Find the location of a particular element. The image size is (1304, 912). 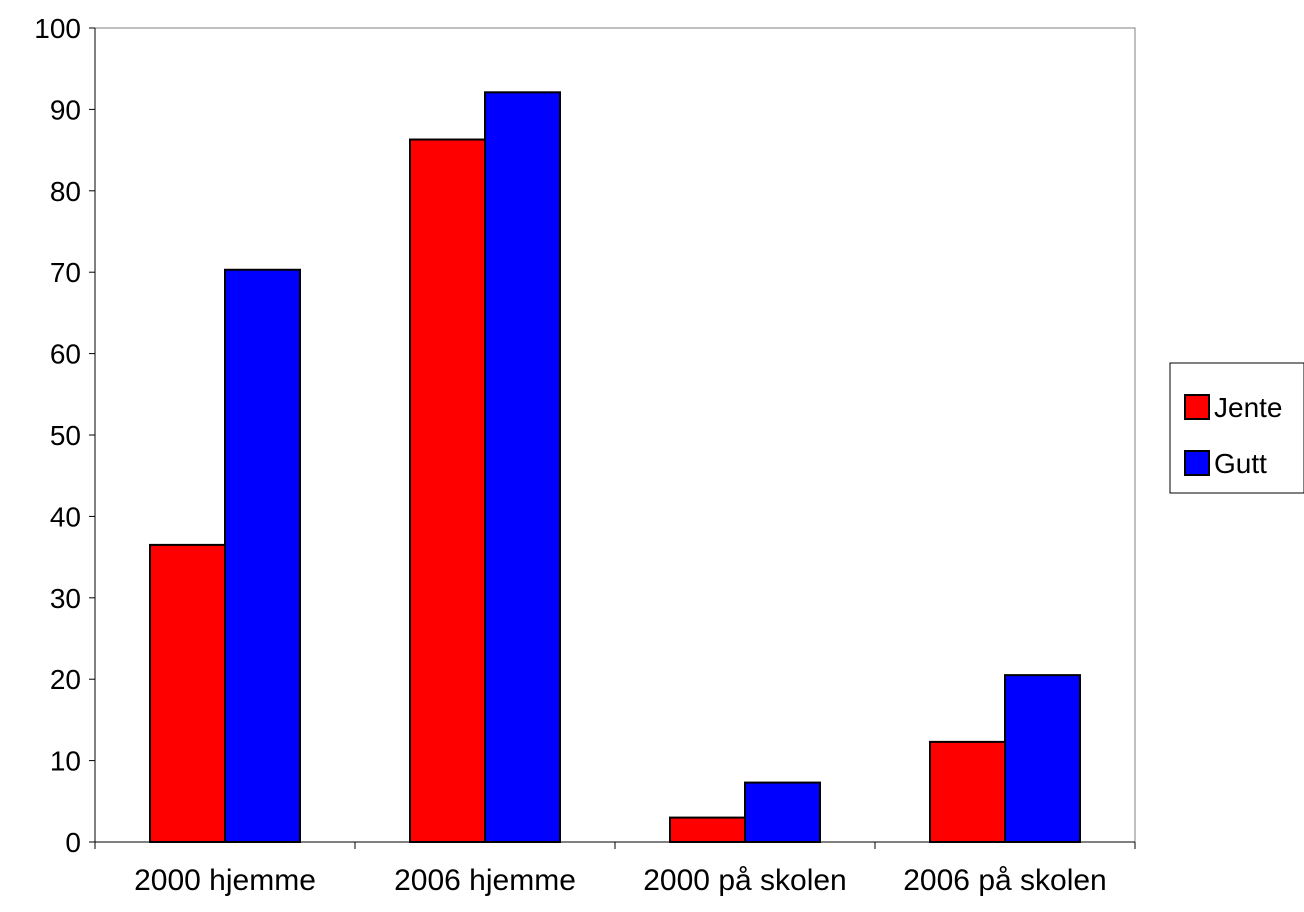

y-tick-label: 70 is located at coordinates (65, 272).